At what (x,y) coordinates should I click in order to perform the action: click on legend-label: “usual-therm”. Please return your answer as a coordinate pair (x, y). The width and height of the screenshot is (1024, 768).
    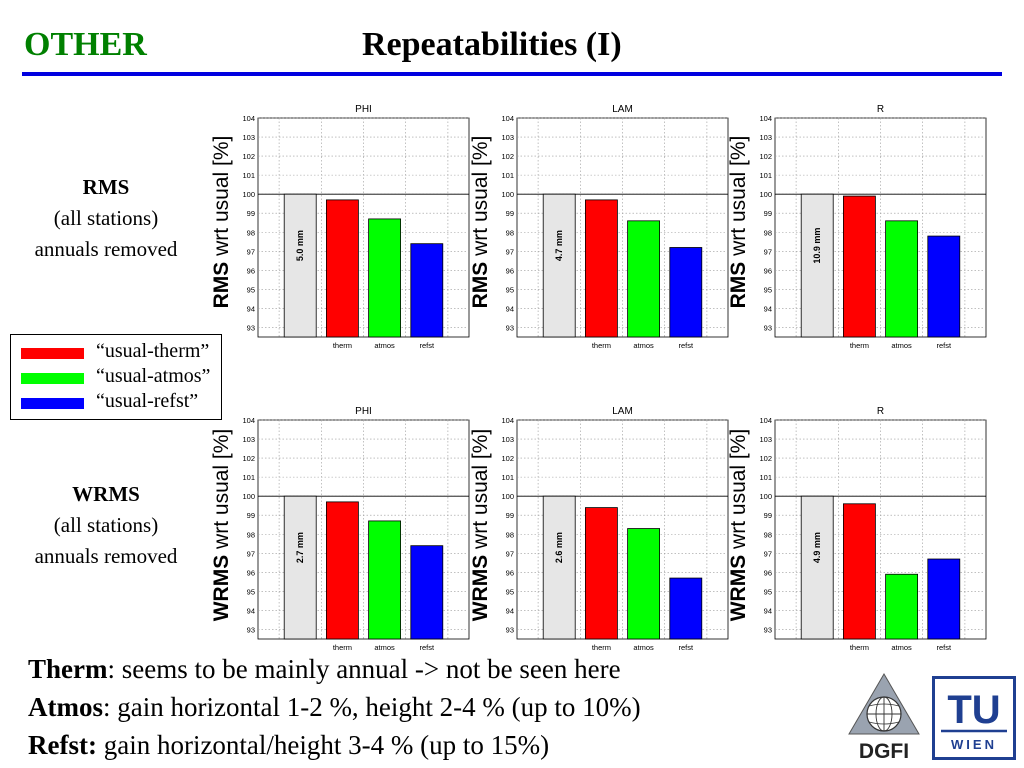
    Looking at the image, I should click on (153, 351).